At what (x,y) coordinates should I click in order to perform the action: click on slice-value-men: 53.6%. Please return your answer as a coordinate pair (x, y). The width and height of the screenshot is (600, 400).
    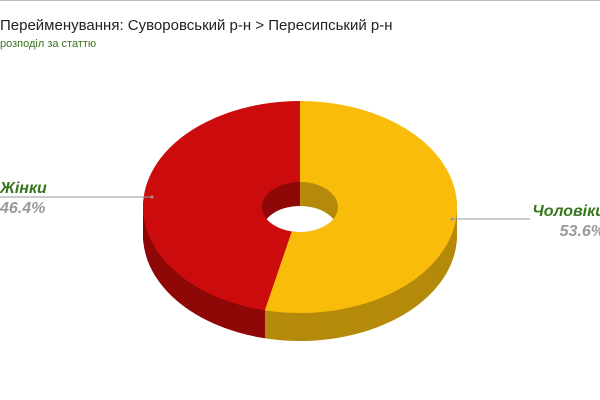
    Looking at the image, I should click on (580, 231).